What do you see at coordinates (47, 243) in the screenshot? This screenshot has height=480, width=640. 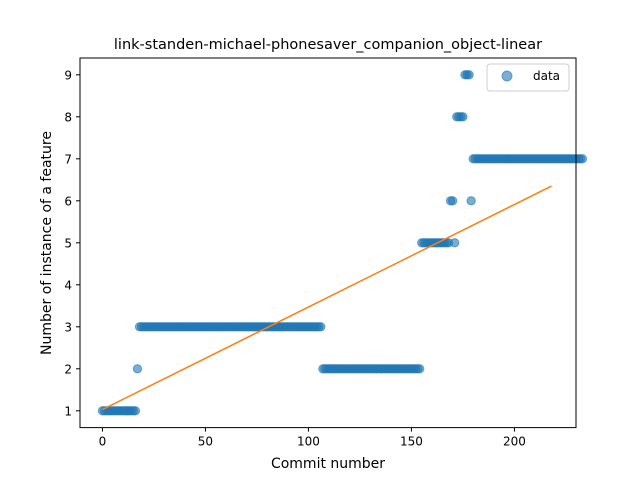 I see `y-axis-label: Number of instance of a feature` at bounding box center [47, 243].